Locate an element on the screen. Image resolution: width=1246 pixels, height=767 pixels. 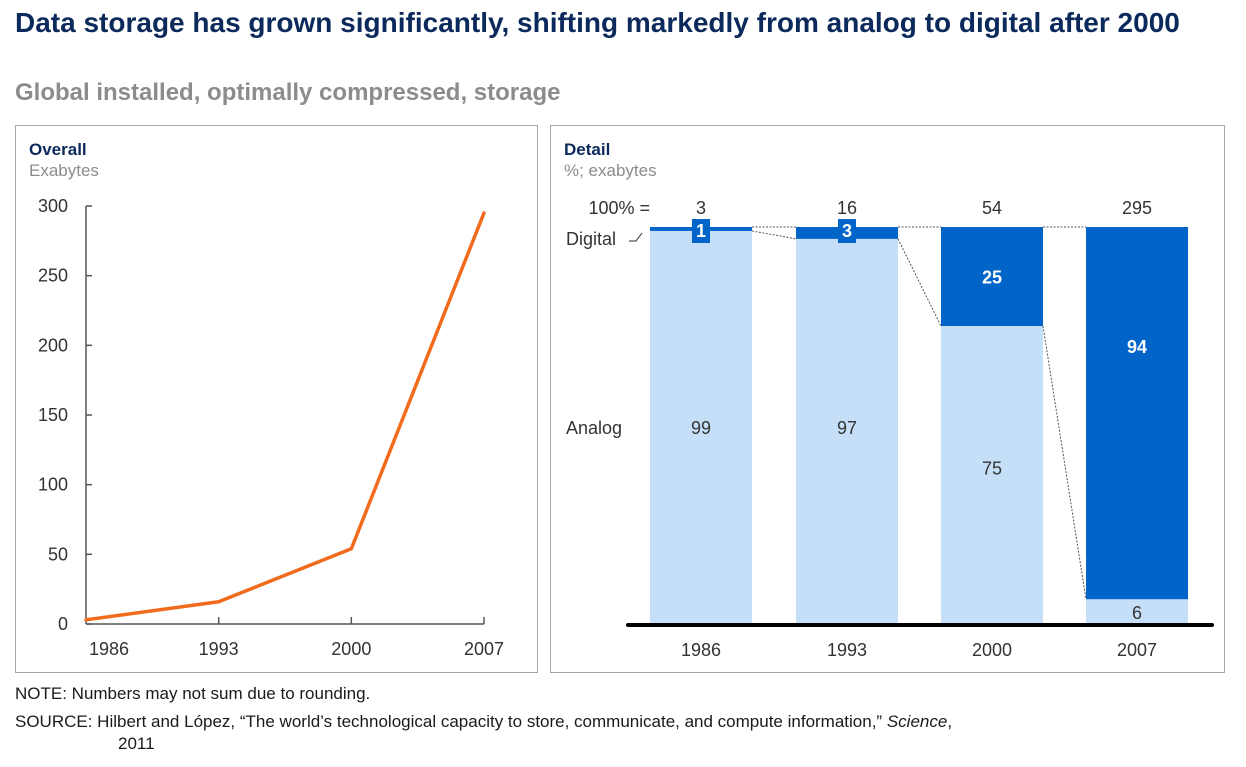
detail-panel-title: Detail is located at coordinates (587, 149).